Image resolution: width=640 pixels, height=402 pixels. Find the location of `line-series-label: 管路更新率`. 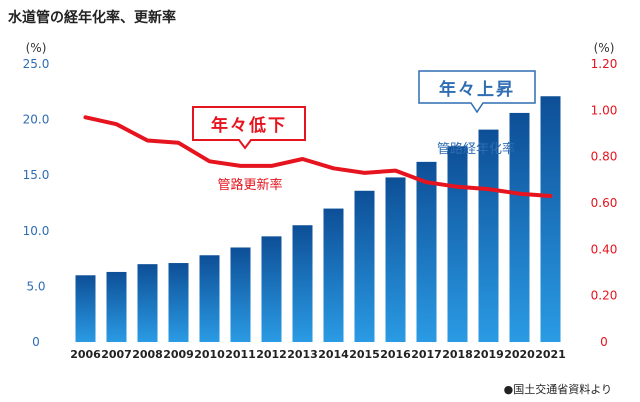

line-series-label: 管路更新率 is located at coordinates (249, 185).